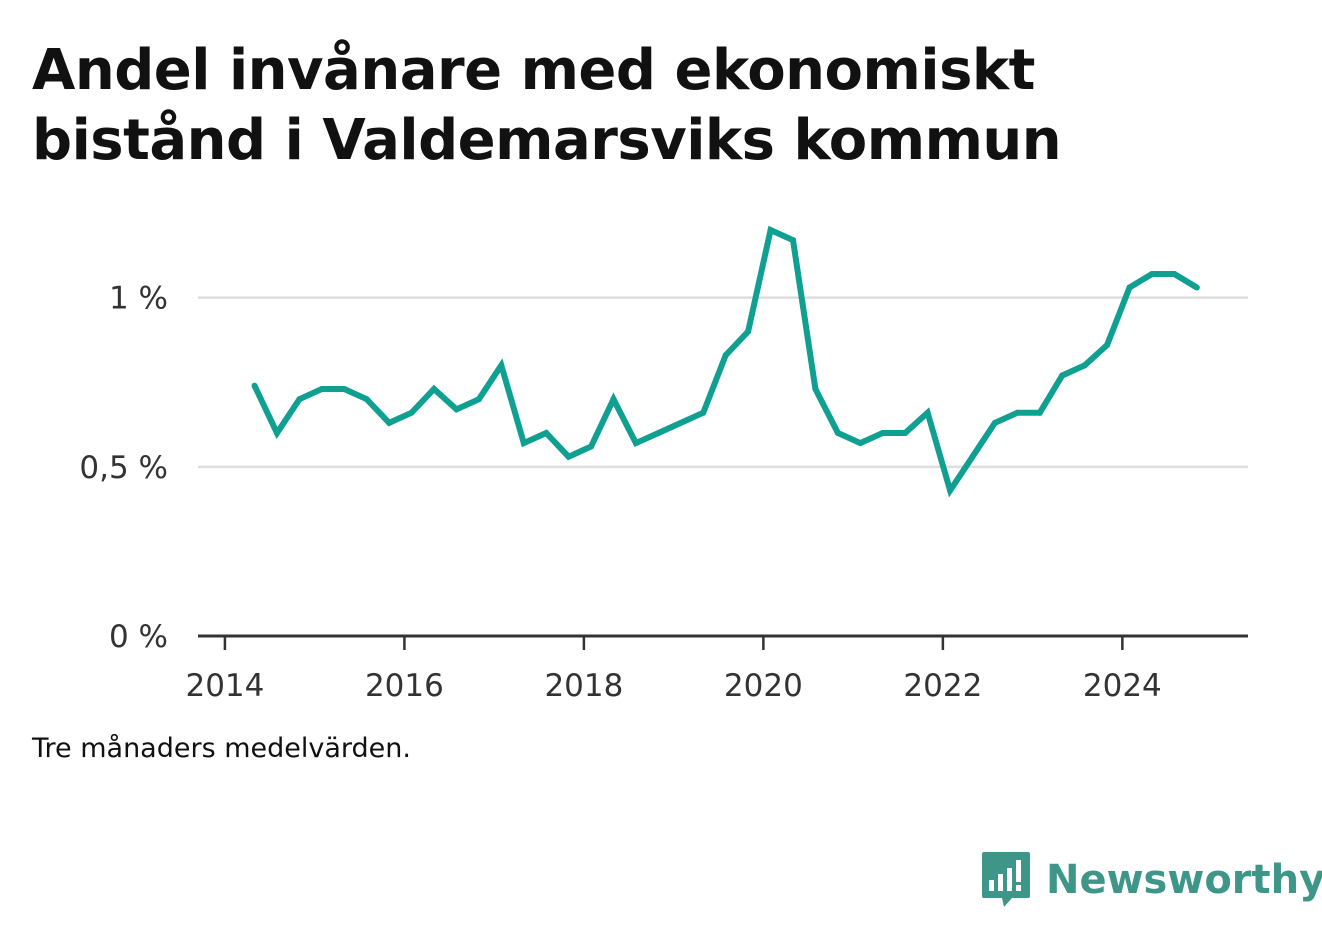 Image resolution: width=1322 pixels, height=939 pixels. Describe the element at coordinates (533, 70) in the screenshot. I see `chart-title-line-1: Andel invånare med ekonomiskt` at that location.